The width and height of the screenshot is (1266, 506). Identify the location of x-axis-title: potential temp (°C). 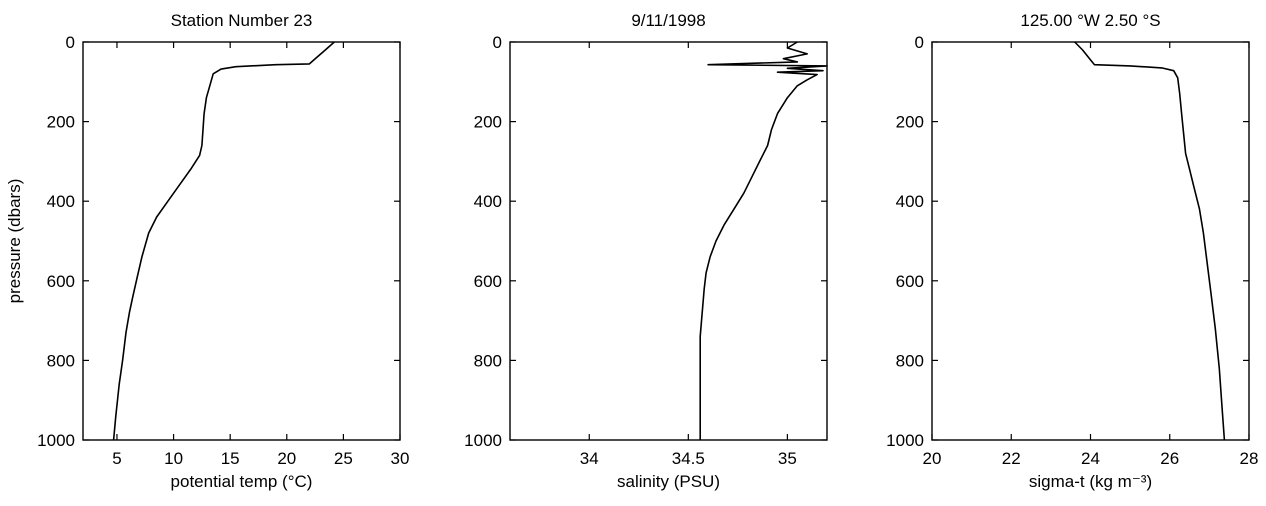
(242, 481).